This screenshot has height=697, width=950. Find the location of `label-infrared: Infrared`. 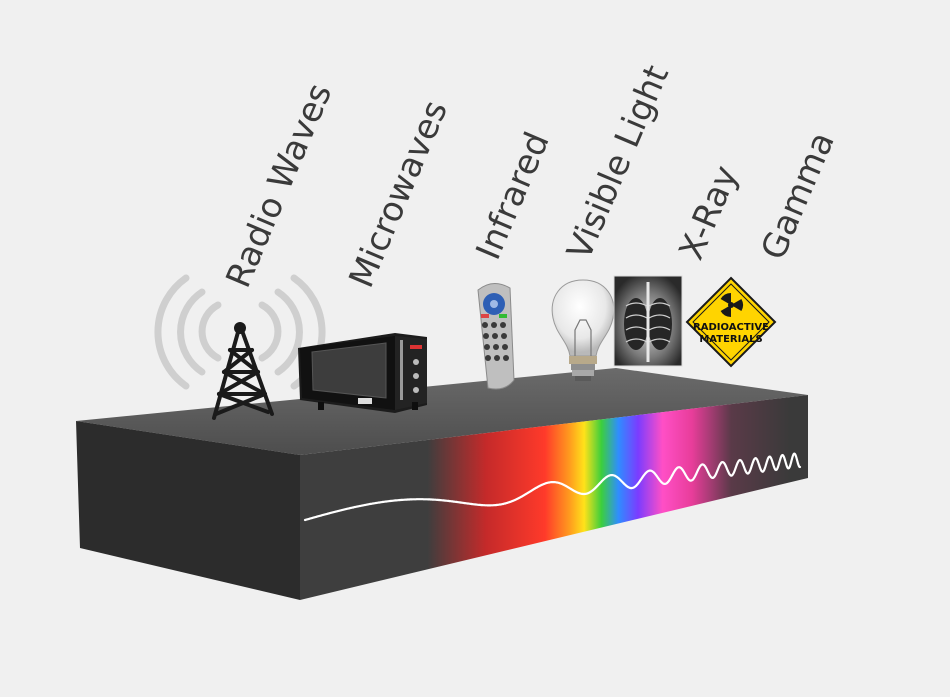

label-infrared: Infrared is located at coordinates (512, 195).